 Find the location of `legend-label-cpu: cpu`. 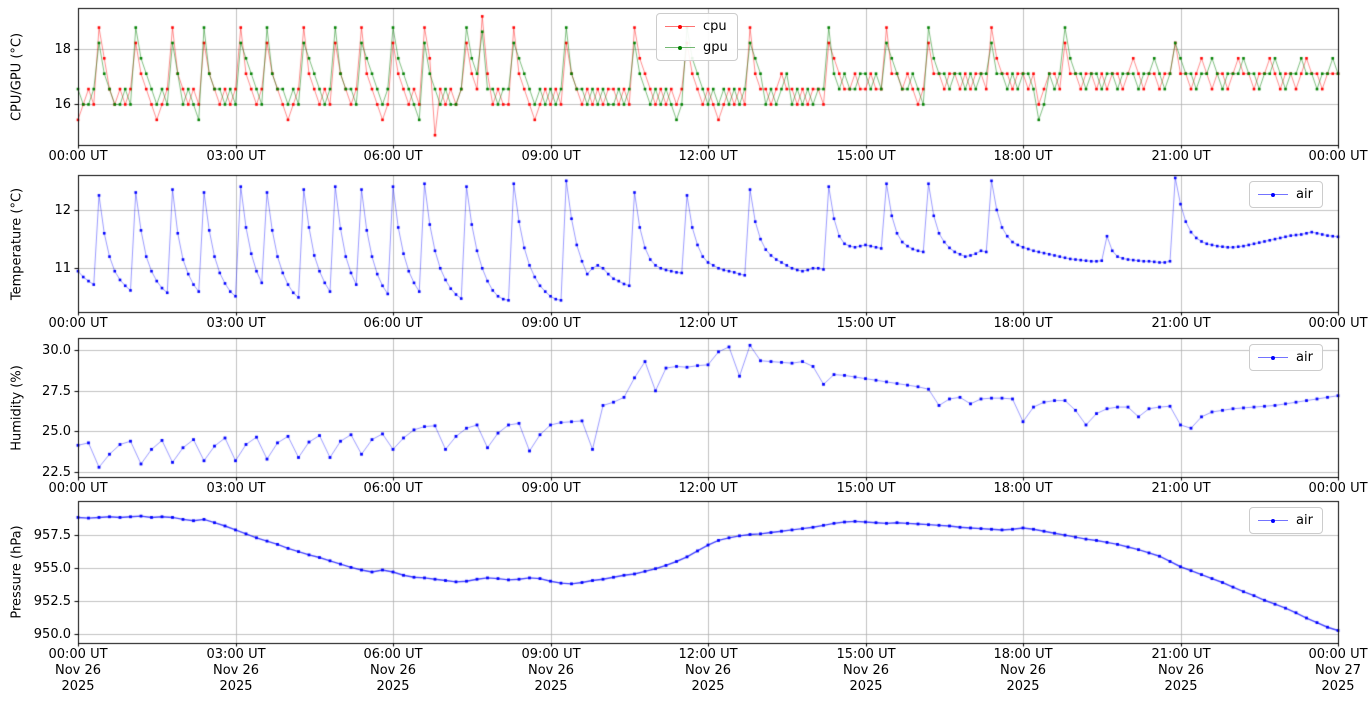

legend-label-cpu: cpu is located at coordinates (715, 26).